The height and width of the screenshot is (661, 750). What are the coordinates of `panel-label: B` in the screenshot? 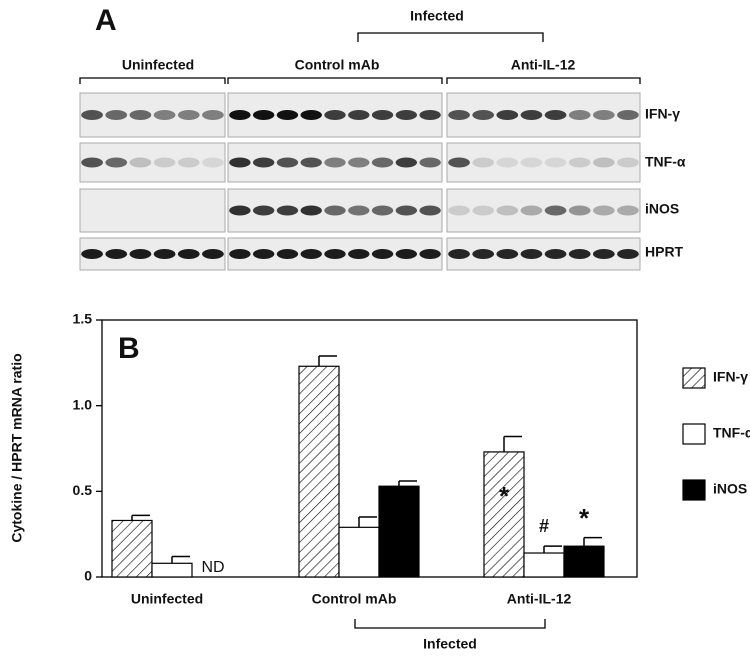 It's located at (129, 348).